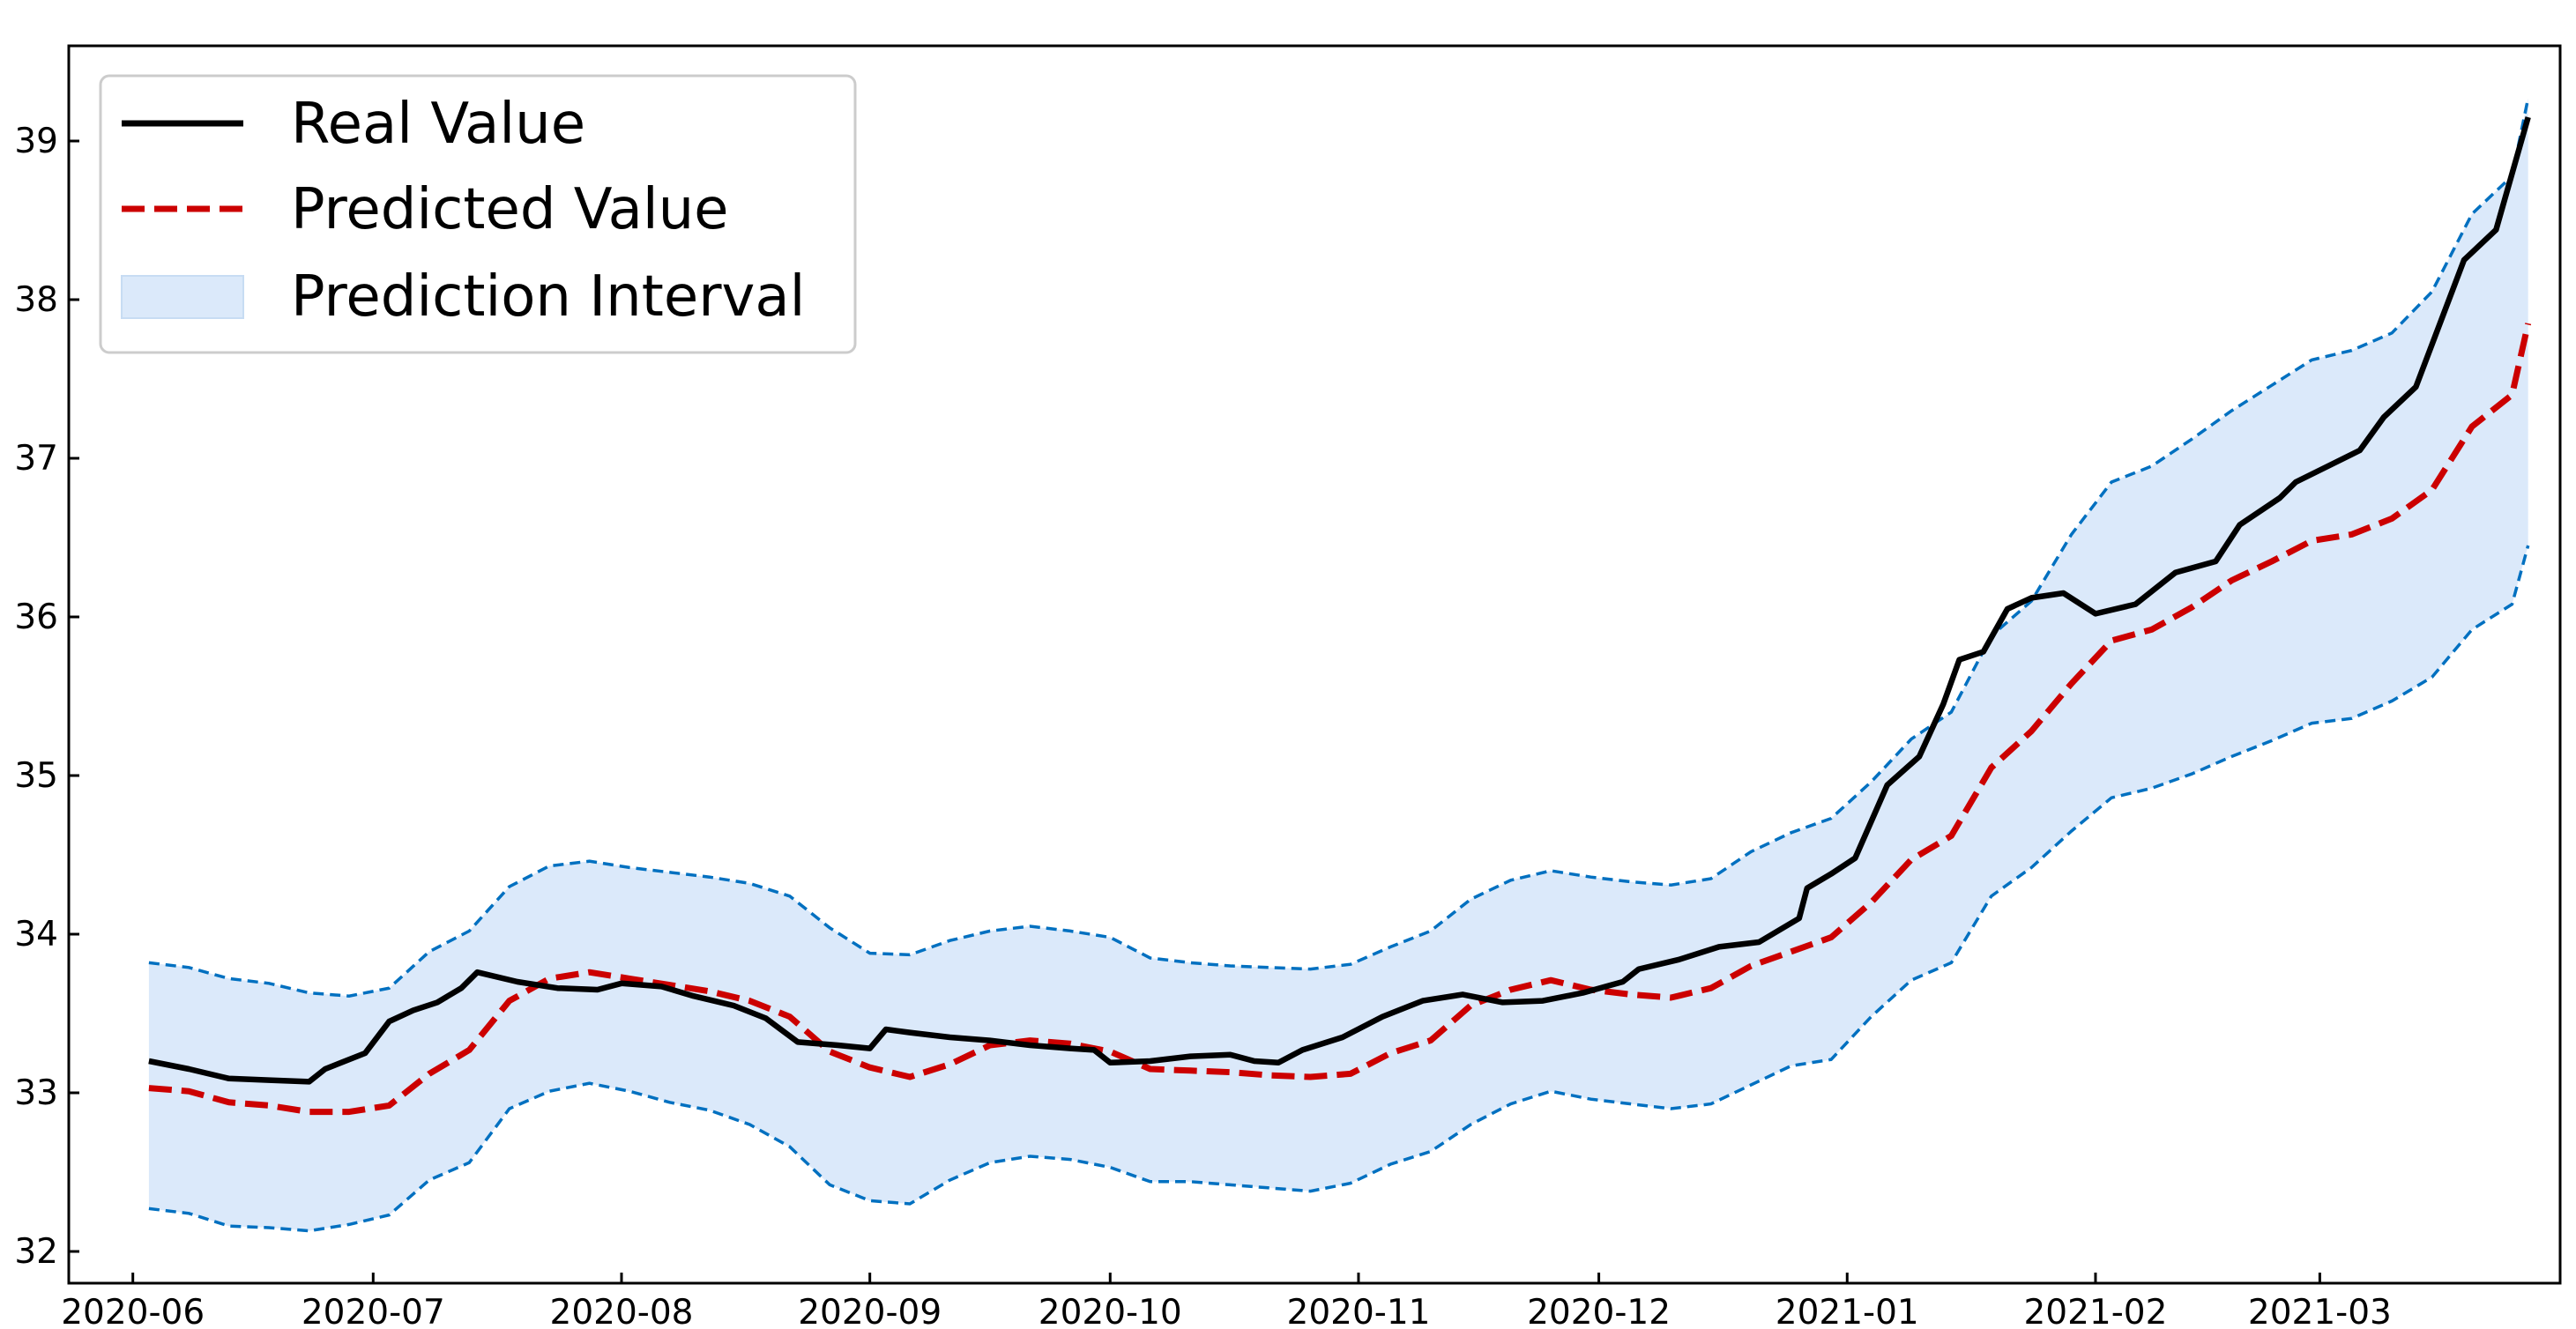 This screenshot has height=1329, width=2576. I want to click on x-tick-label: 2021-03, so click(2320, 1311).